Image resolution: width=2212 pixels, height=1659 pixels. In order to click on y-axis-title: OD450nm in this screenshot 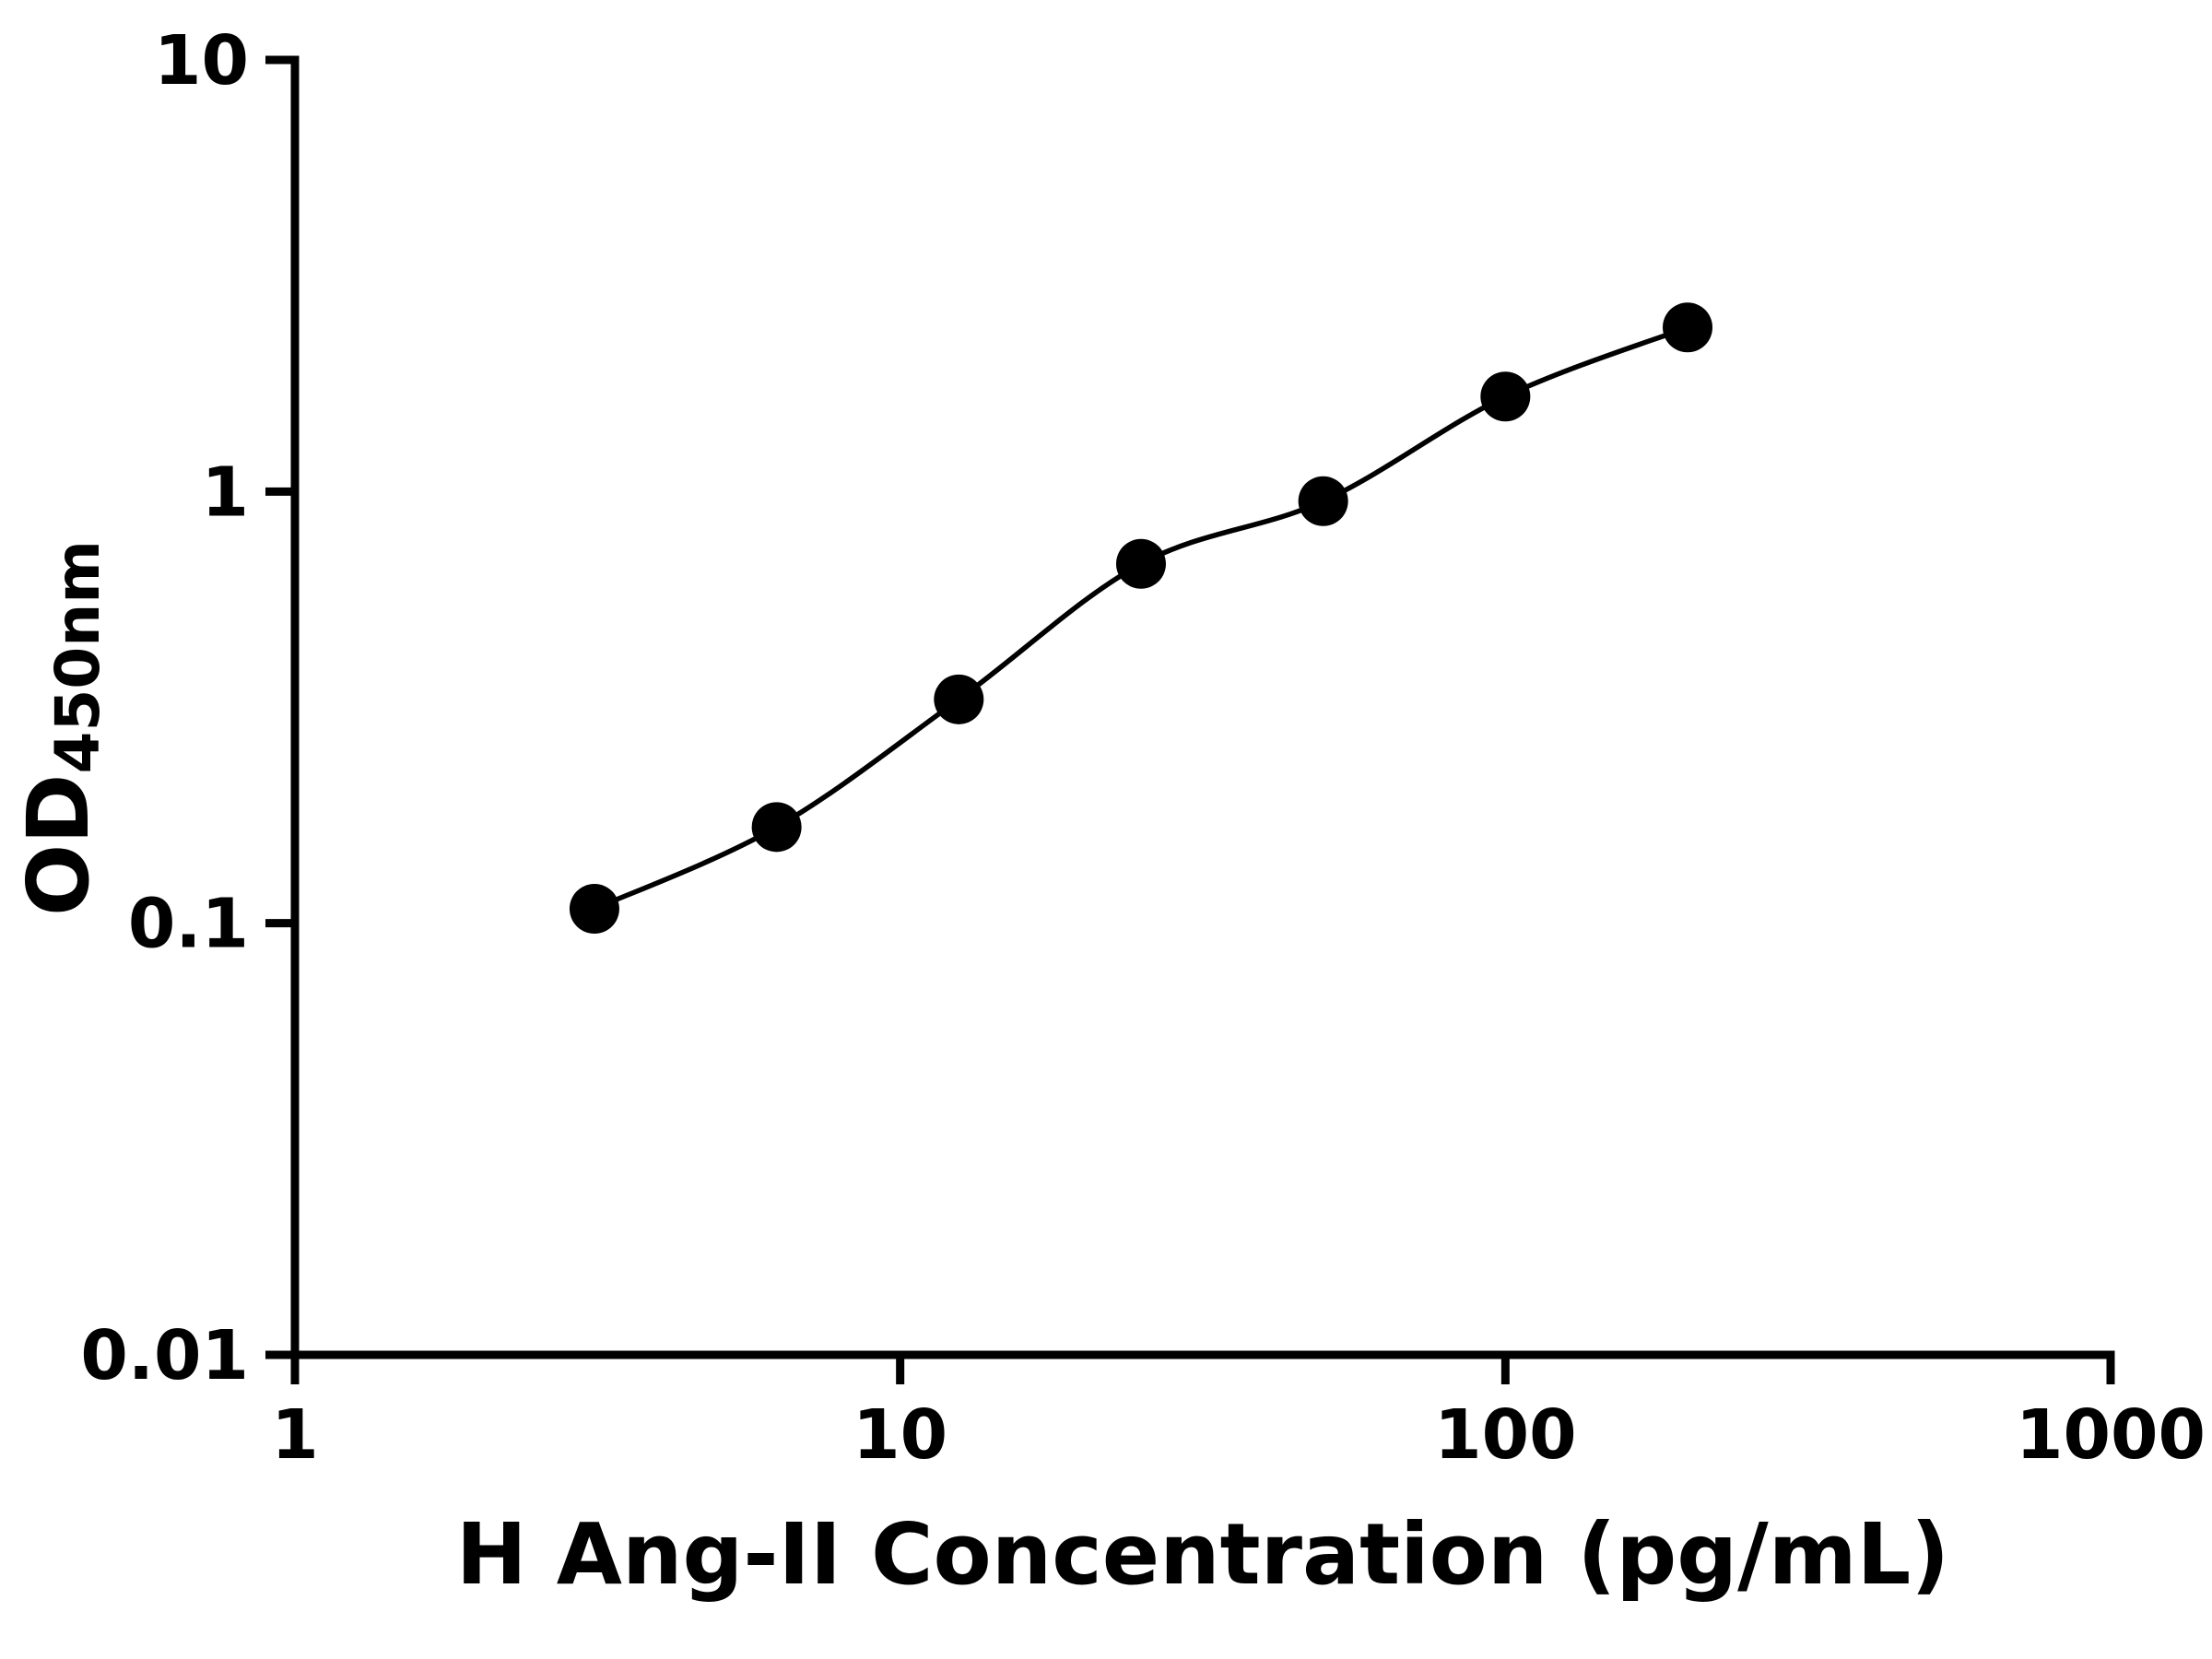, I will do `click(61, 728)`.